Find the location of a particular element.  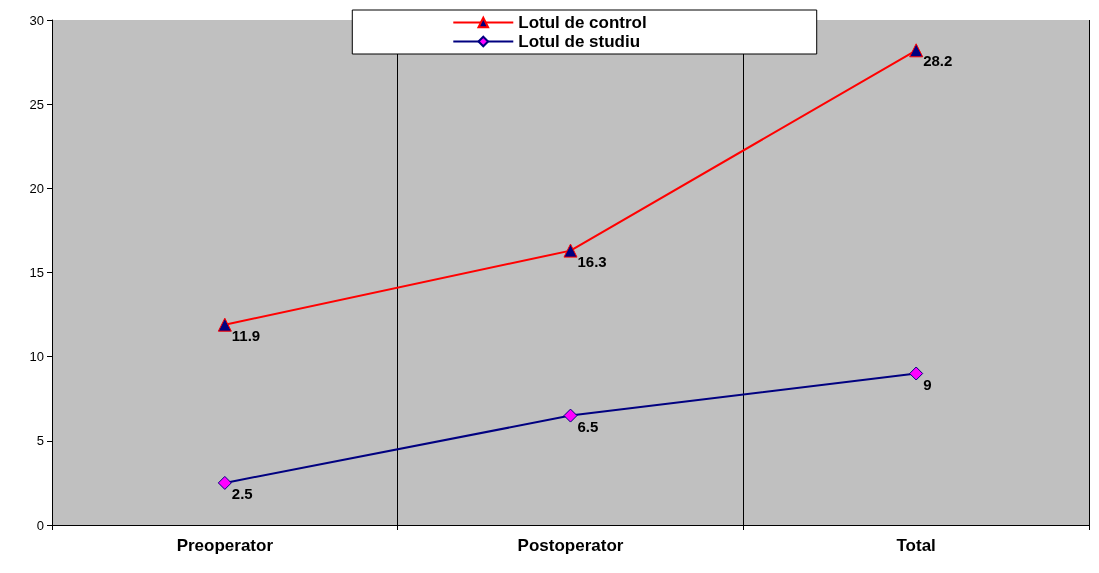

x-tick-label: Preoperator is located at coordinates (225, 545).